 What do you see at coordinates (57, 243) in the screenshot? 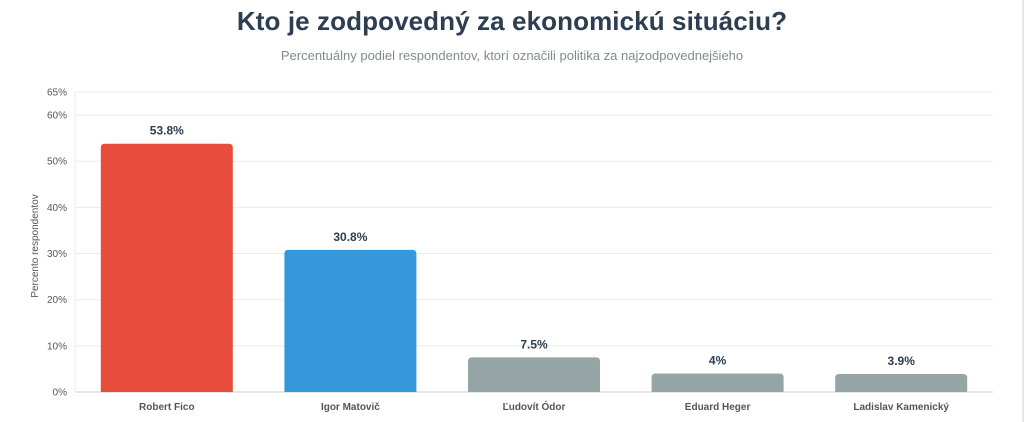
I see `y-axis-ticks: 0% 10% 20% 30% 40% 50% 60% 65%` at bounding box center [57, 243].